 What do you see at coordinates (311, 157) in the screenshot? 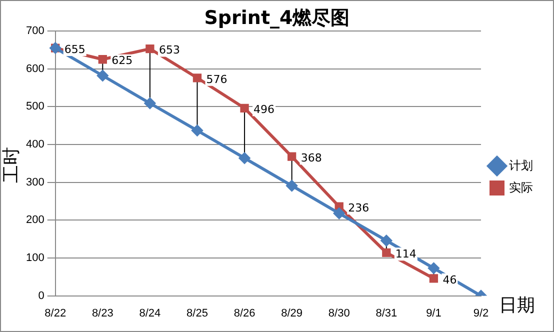
I see `data-label: 368` at bounding box center [311, 157].